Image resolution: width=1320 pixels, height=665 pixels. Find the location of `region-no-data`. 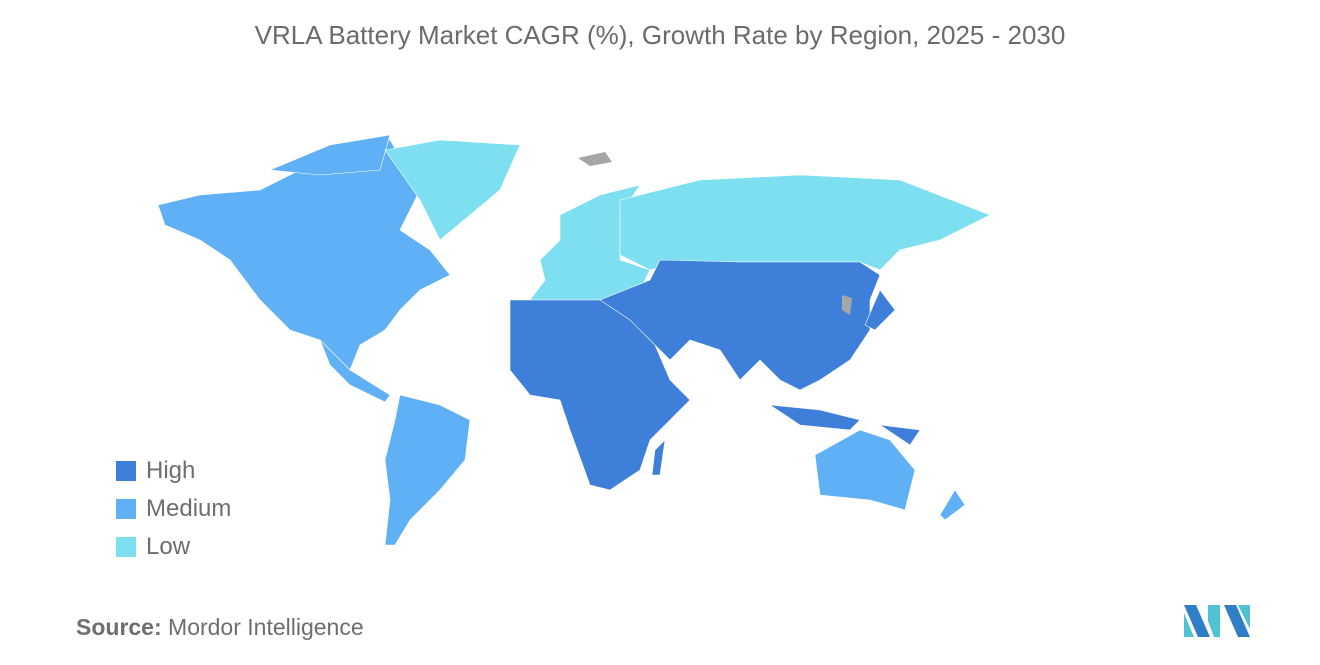

region-no-data is located at coordinates (715, 233).